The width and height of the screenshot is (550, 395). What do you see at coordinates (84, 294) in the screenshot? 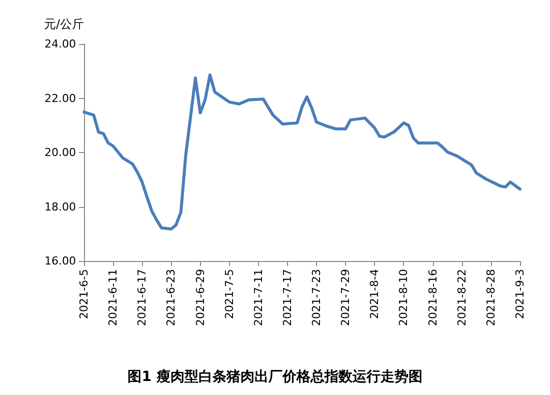
I see `x-tick-label: 2021-6-5` at bounding box center [84, 294].